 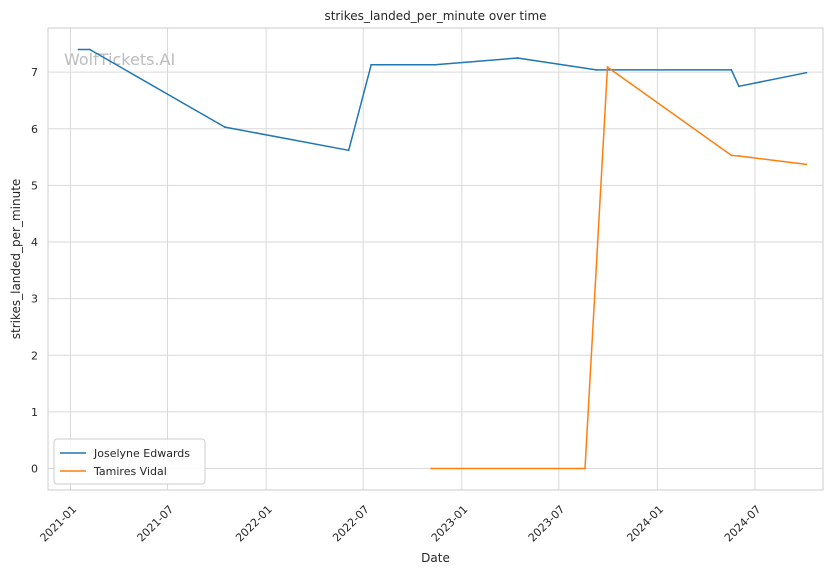 What do you see at coordinates (34, 468) in the screenshot?
I see `y-tick-label: 0` at bounding box center [34, 468].